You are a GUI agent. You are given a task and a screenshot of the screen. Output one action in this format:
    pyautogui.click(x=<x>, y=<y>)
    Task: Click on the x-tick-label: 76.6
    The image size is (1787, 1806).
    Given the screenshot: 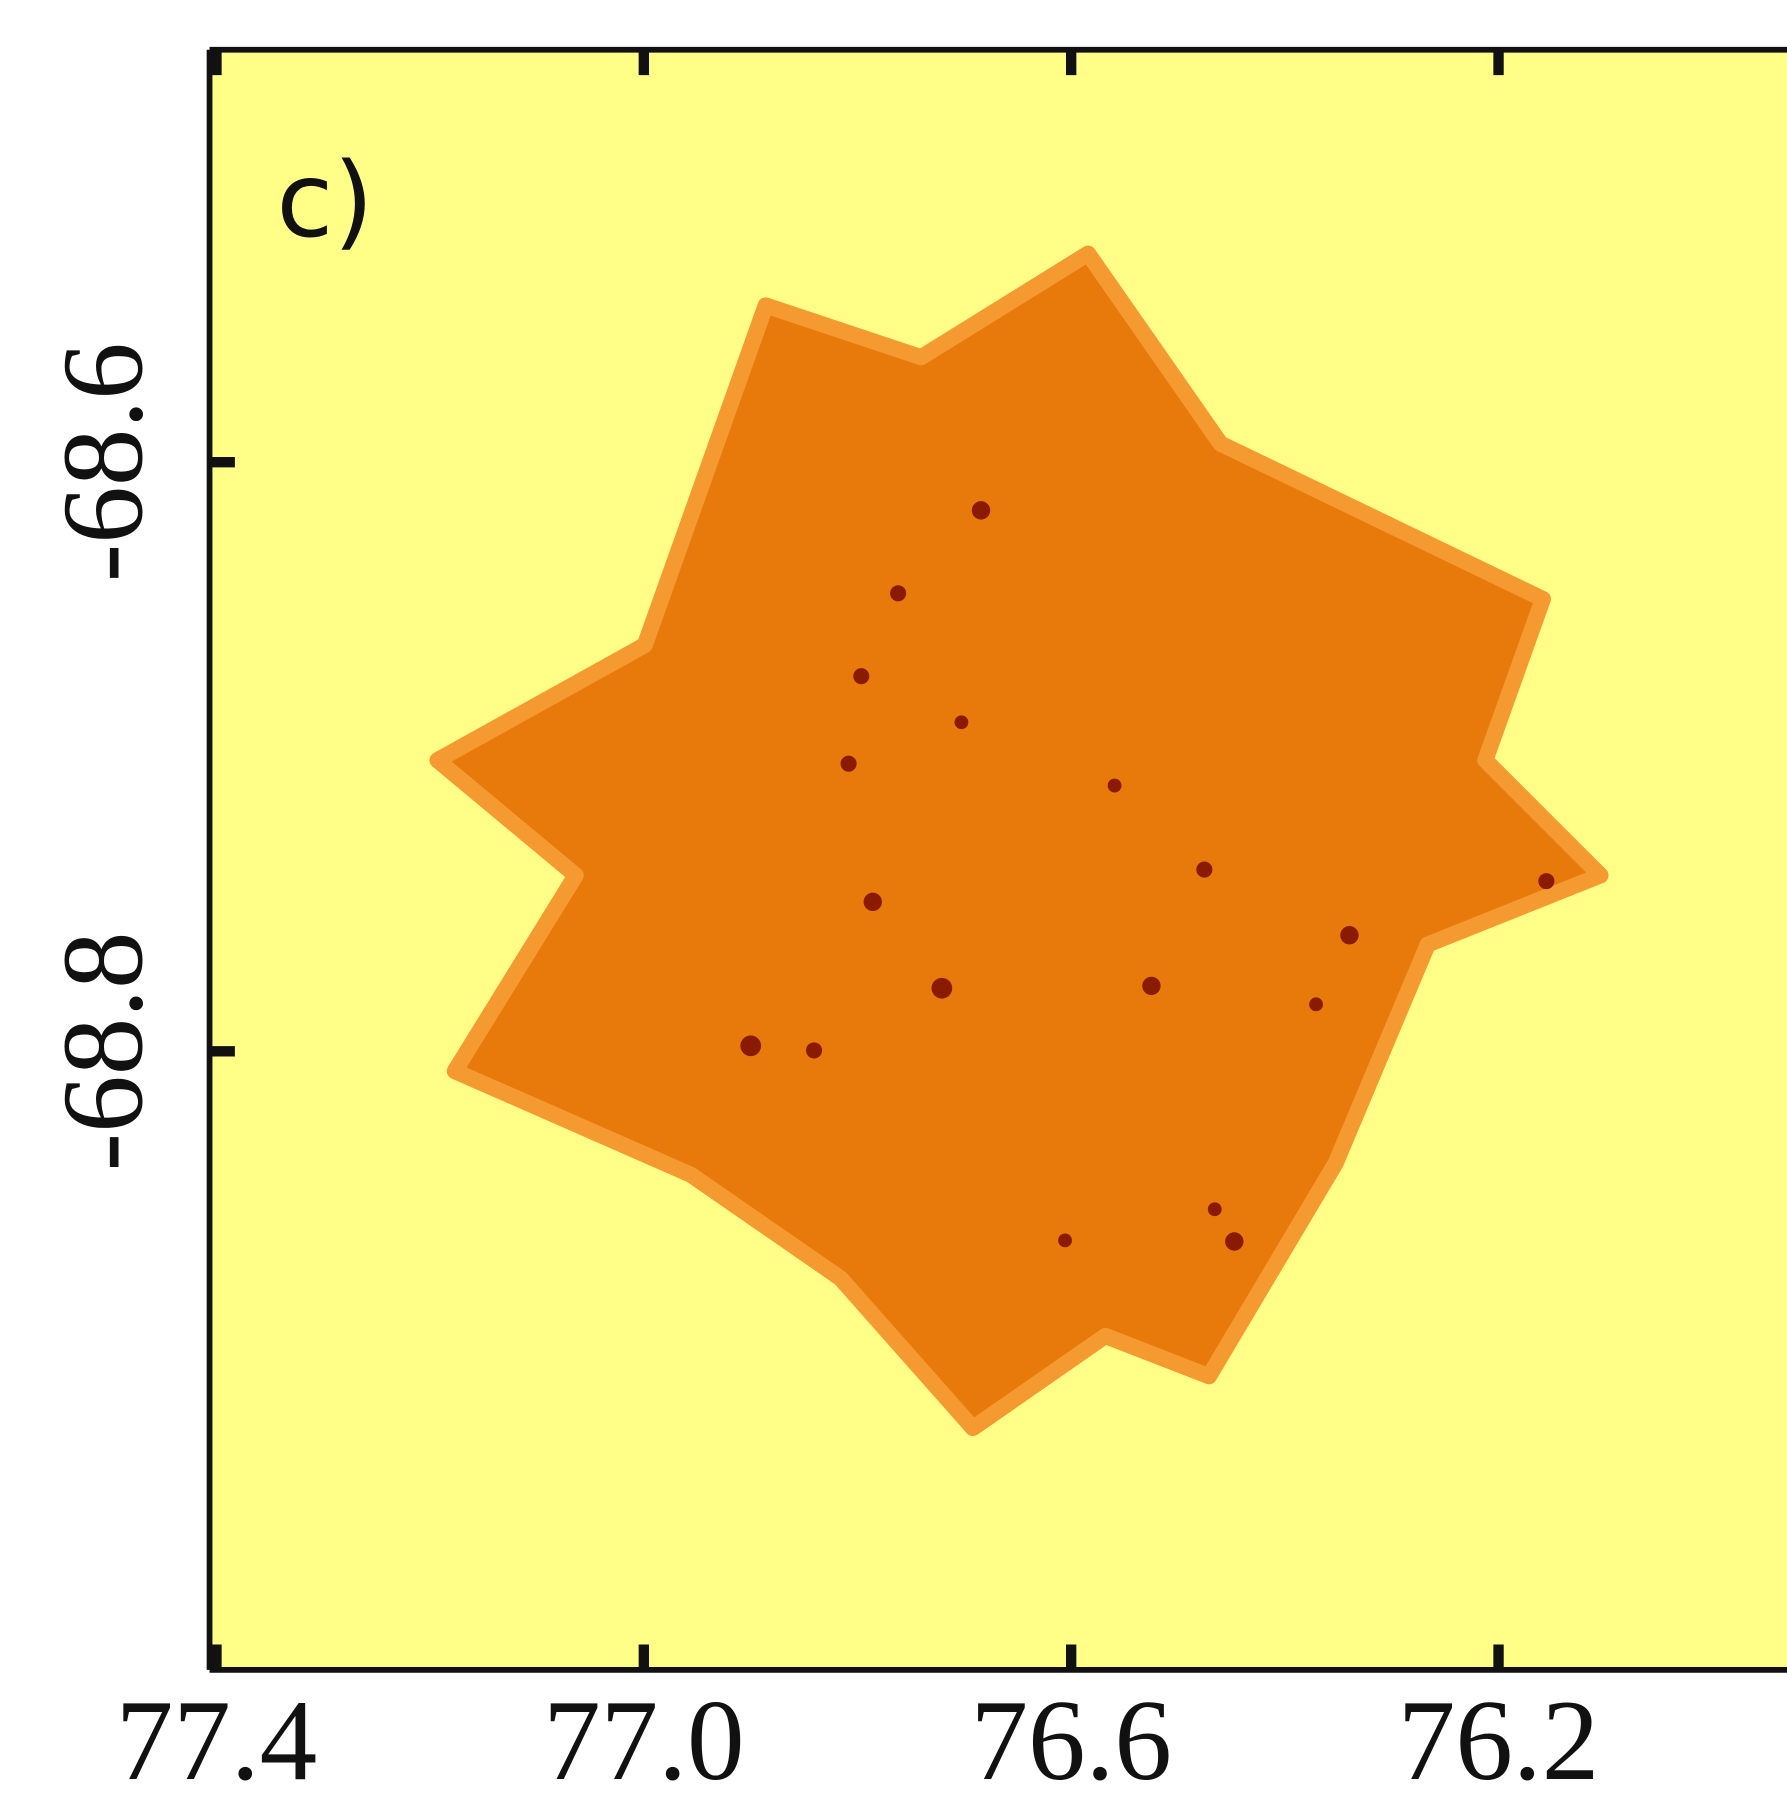 What is the action you would take?
    pyautogui.click(x=1070, y=1740)
    